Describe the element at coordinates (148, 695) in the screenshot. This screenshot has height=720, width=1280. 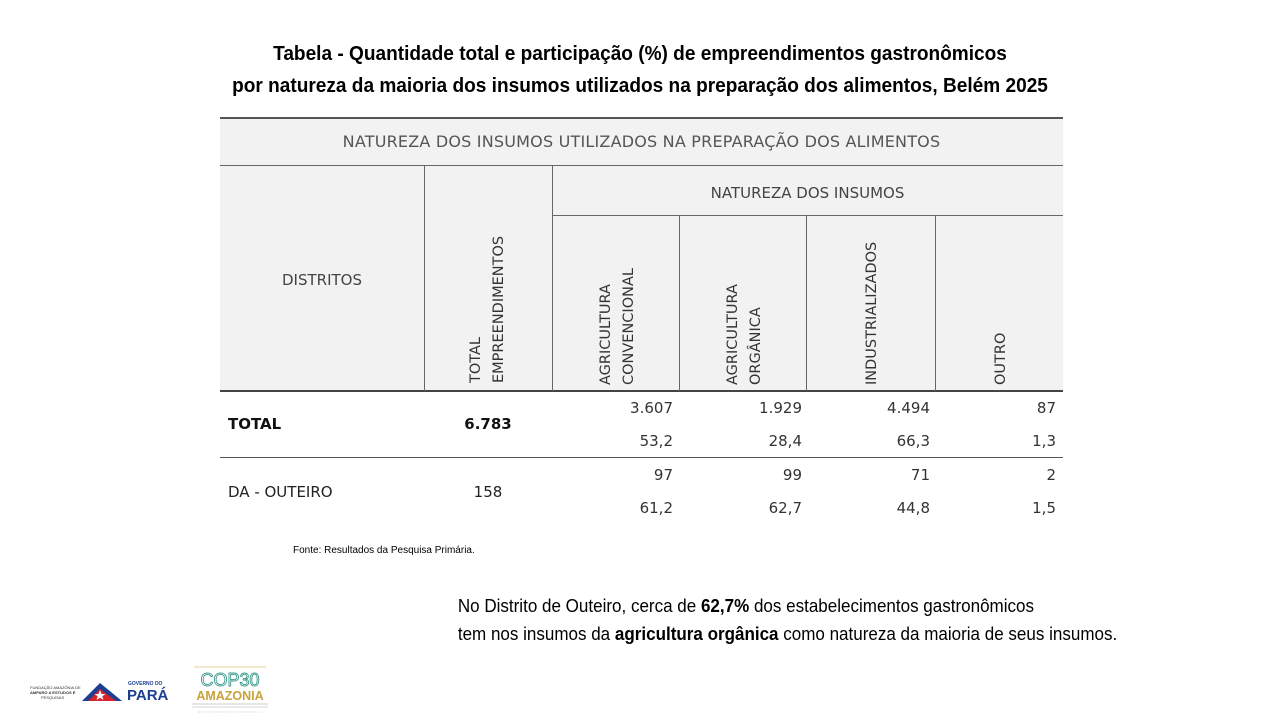
I see `para-text: PARÁ` at that location.